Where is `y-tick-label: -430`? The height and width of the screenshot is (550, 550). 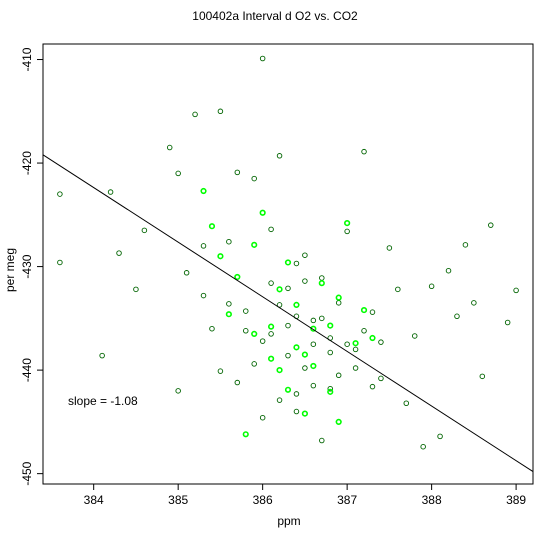
y-tick-label: -430 is located at coordinates (27, 266).